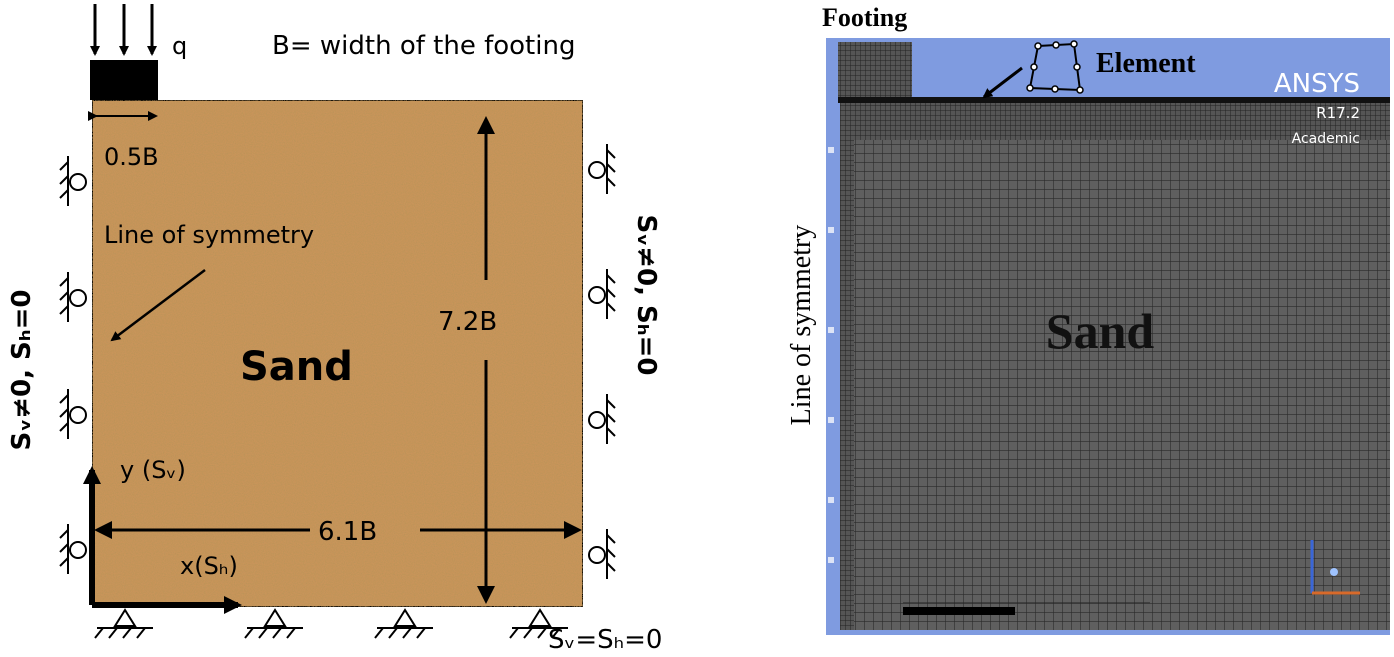  What do you see at coordinates (124, 80) in the screenshot?
I see `footing` at bounding box center [124, 80].